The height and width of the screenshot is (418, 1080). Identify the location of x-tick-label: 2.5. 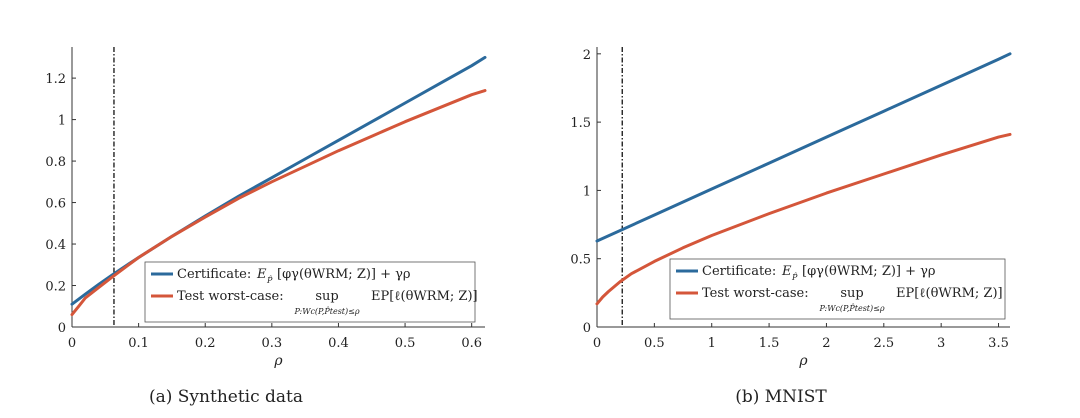
(883, 343).